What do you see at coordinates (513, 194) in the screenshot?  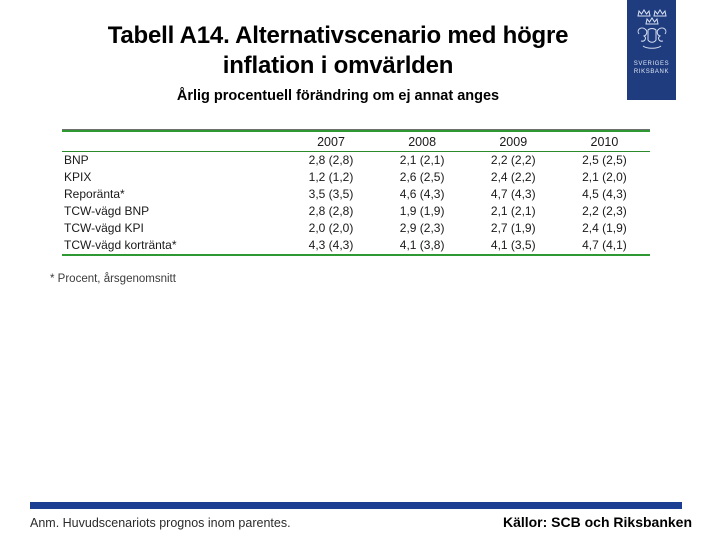 I see `table-cell: 4,7 (4,3)` at bounding box center [513, 194].